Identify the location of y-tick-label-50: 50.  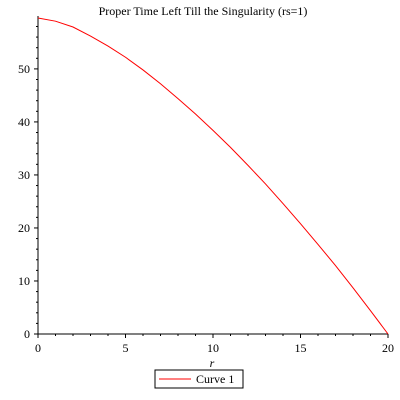
(24, 69).